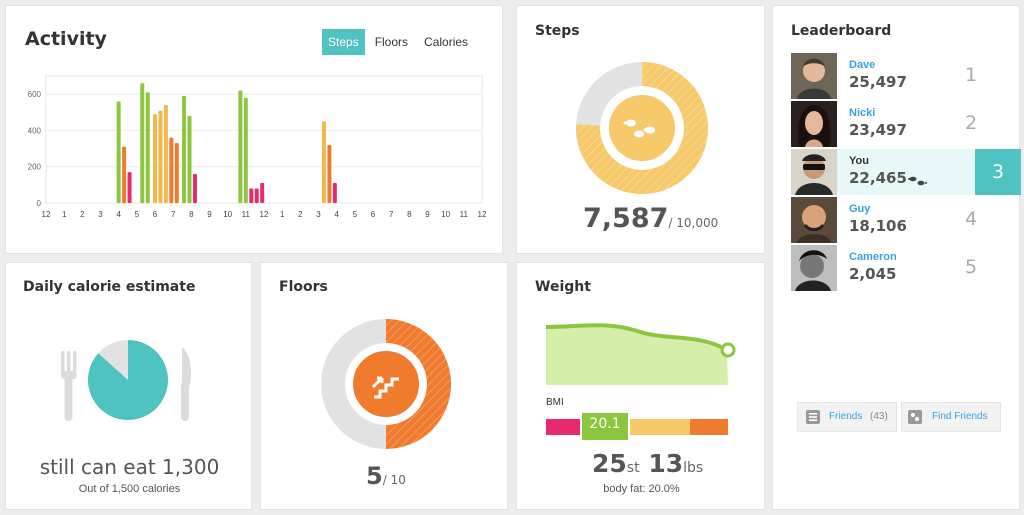  What do you see at coordinates (873, 274) in the screenshot?
I see `leaderboard-count: 2,045` at bounding box center [873, 274].